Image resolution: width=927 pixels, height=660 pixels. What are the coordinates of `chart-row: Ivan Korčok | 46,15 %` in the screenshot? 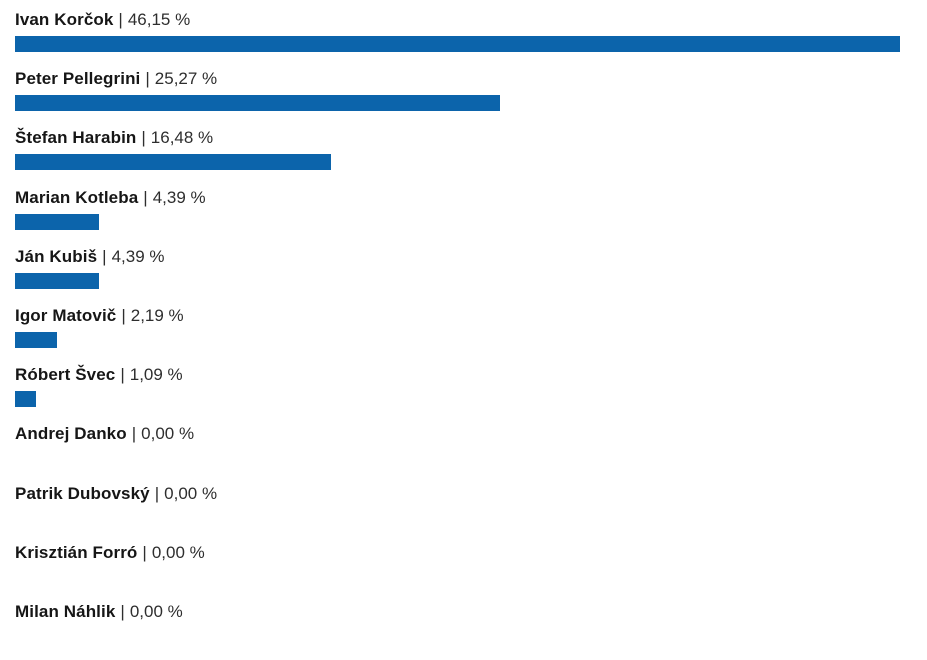 It's located at (471, 38).